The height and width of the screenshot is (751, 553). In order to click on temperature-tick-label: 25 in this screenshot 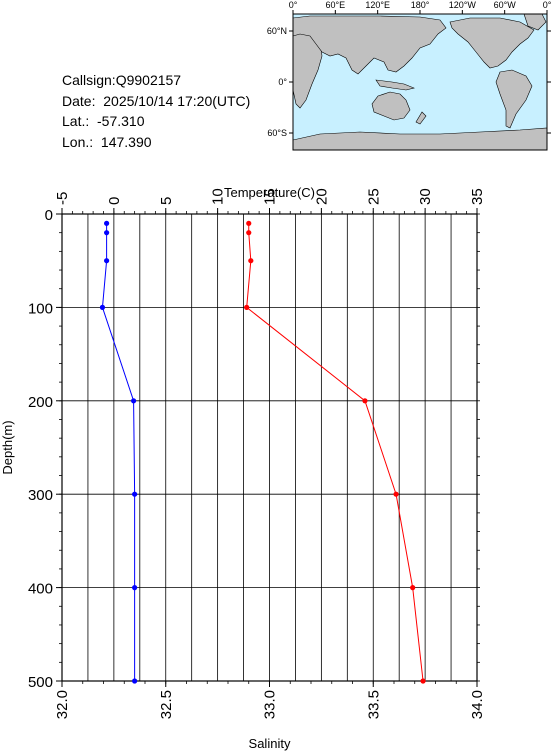, I will do `click(373, 196)`.